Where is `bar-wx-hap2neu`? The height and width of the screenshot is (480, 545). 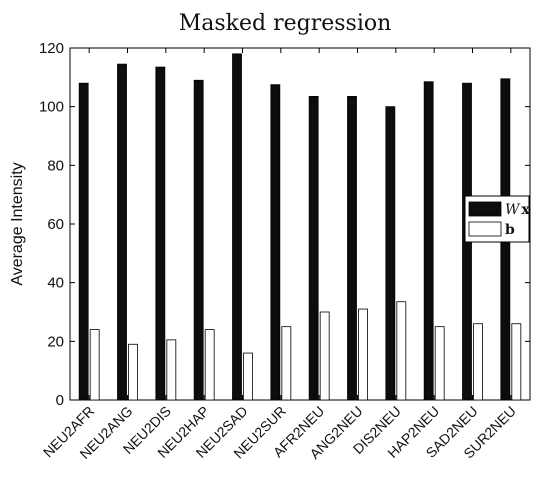 bar-wx-hap2neu is located at coordinates (428, 241).